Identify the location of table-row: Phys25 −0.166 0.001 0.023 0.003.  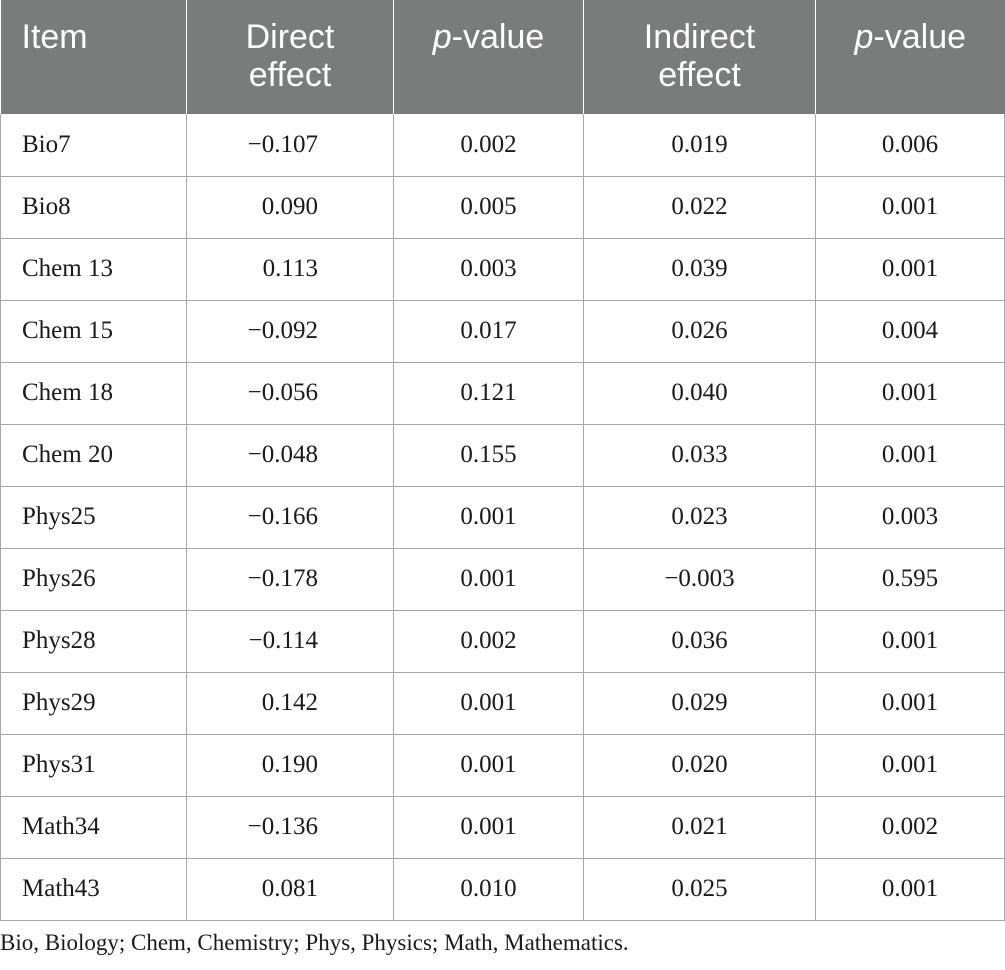
(502, 517).